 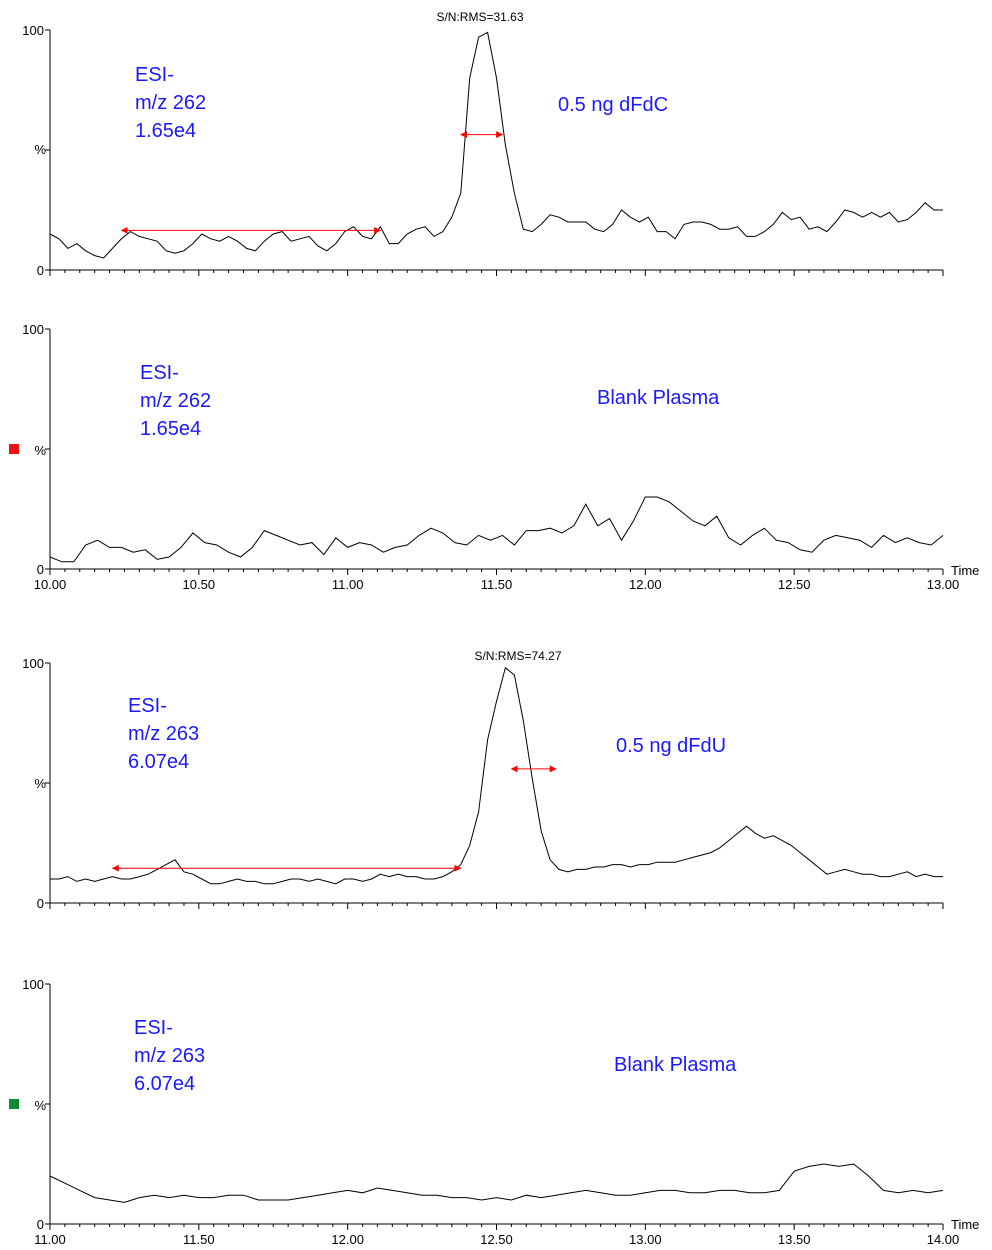 I want to click on panel-dfdc-ylabel: %, so click(x=40, y=149).